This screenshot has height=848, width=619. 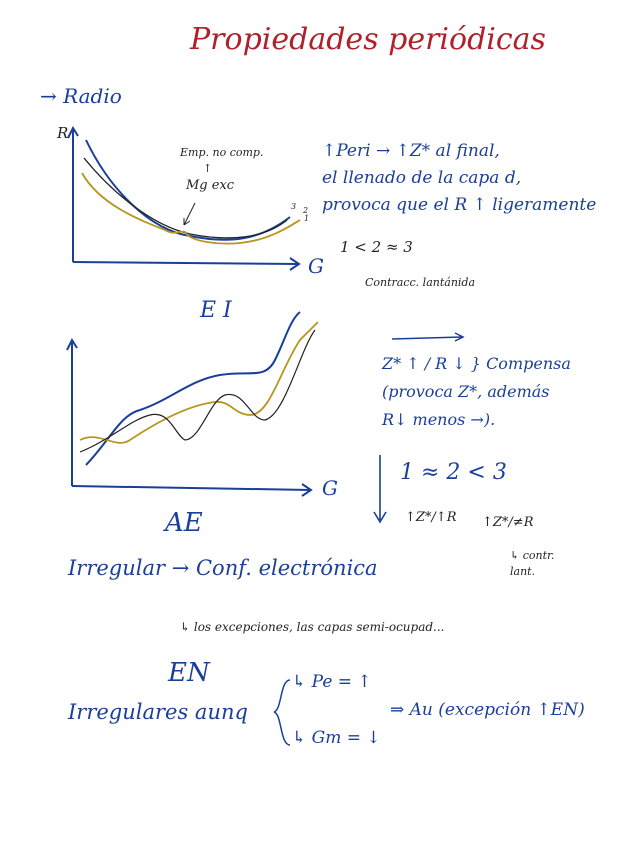 I want to click on en-line: Irregulares aunq, so click(x=158, y=712).